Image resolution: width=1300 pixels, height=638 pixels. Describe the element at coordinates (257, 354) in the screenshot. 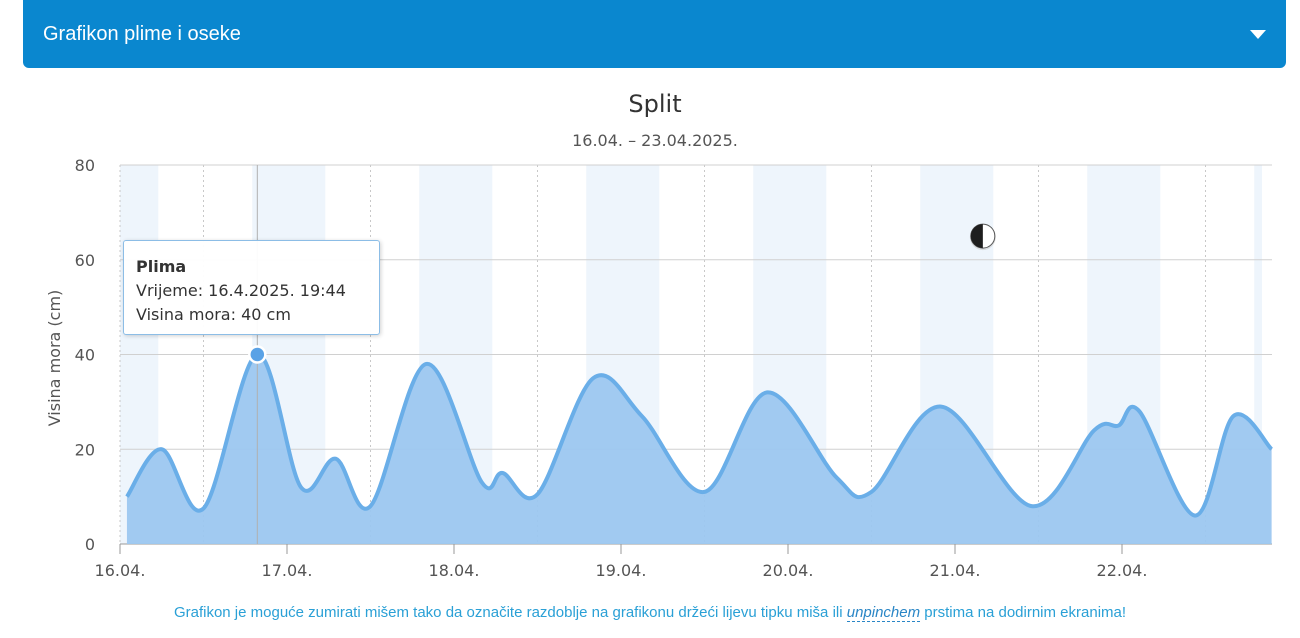

I see `highlight-point` at that location.